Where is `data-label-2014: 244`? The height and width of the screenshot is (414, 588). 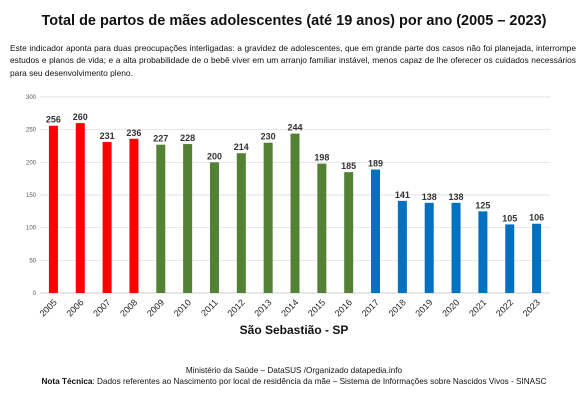
data-label-2014: 244 is located at coordinates (294, 128).